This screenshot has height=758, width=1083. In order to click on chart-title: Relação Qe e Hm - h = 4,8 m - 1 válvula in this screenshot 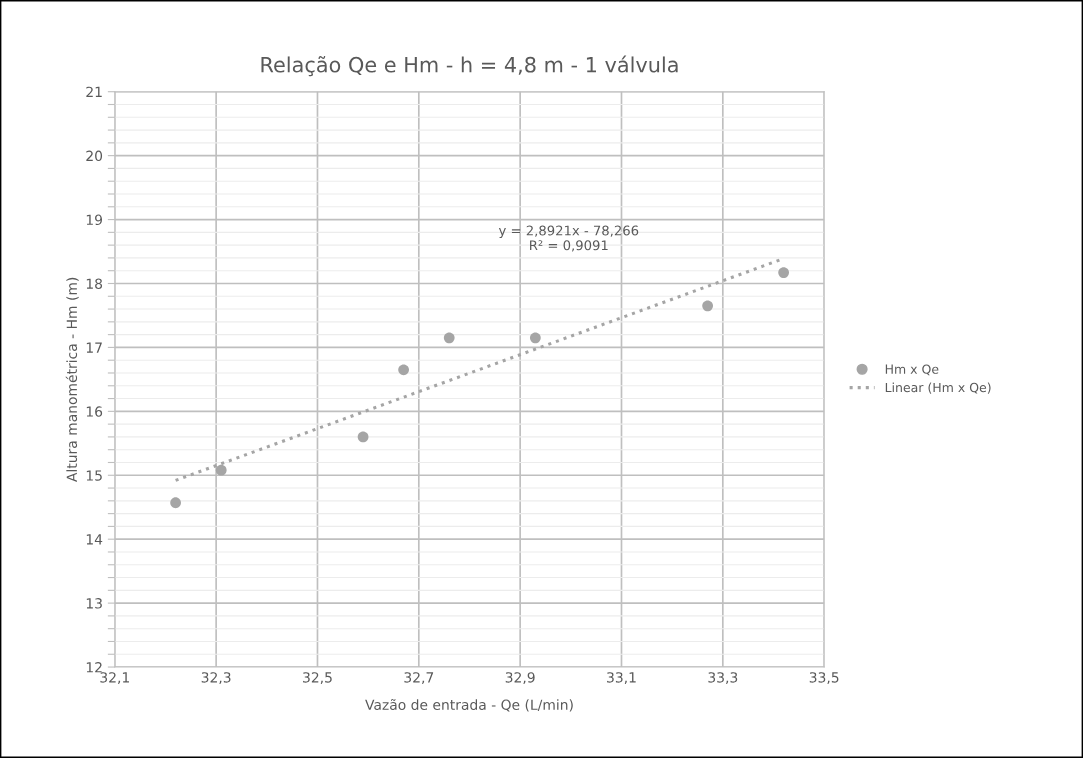, I will do `click(469, 66)`.